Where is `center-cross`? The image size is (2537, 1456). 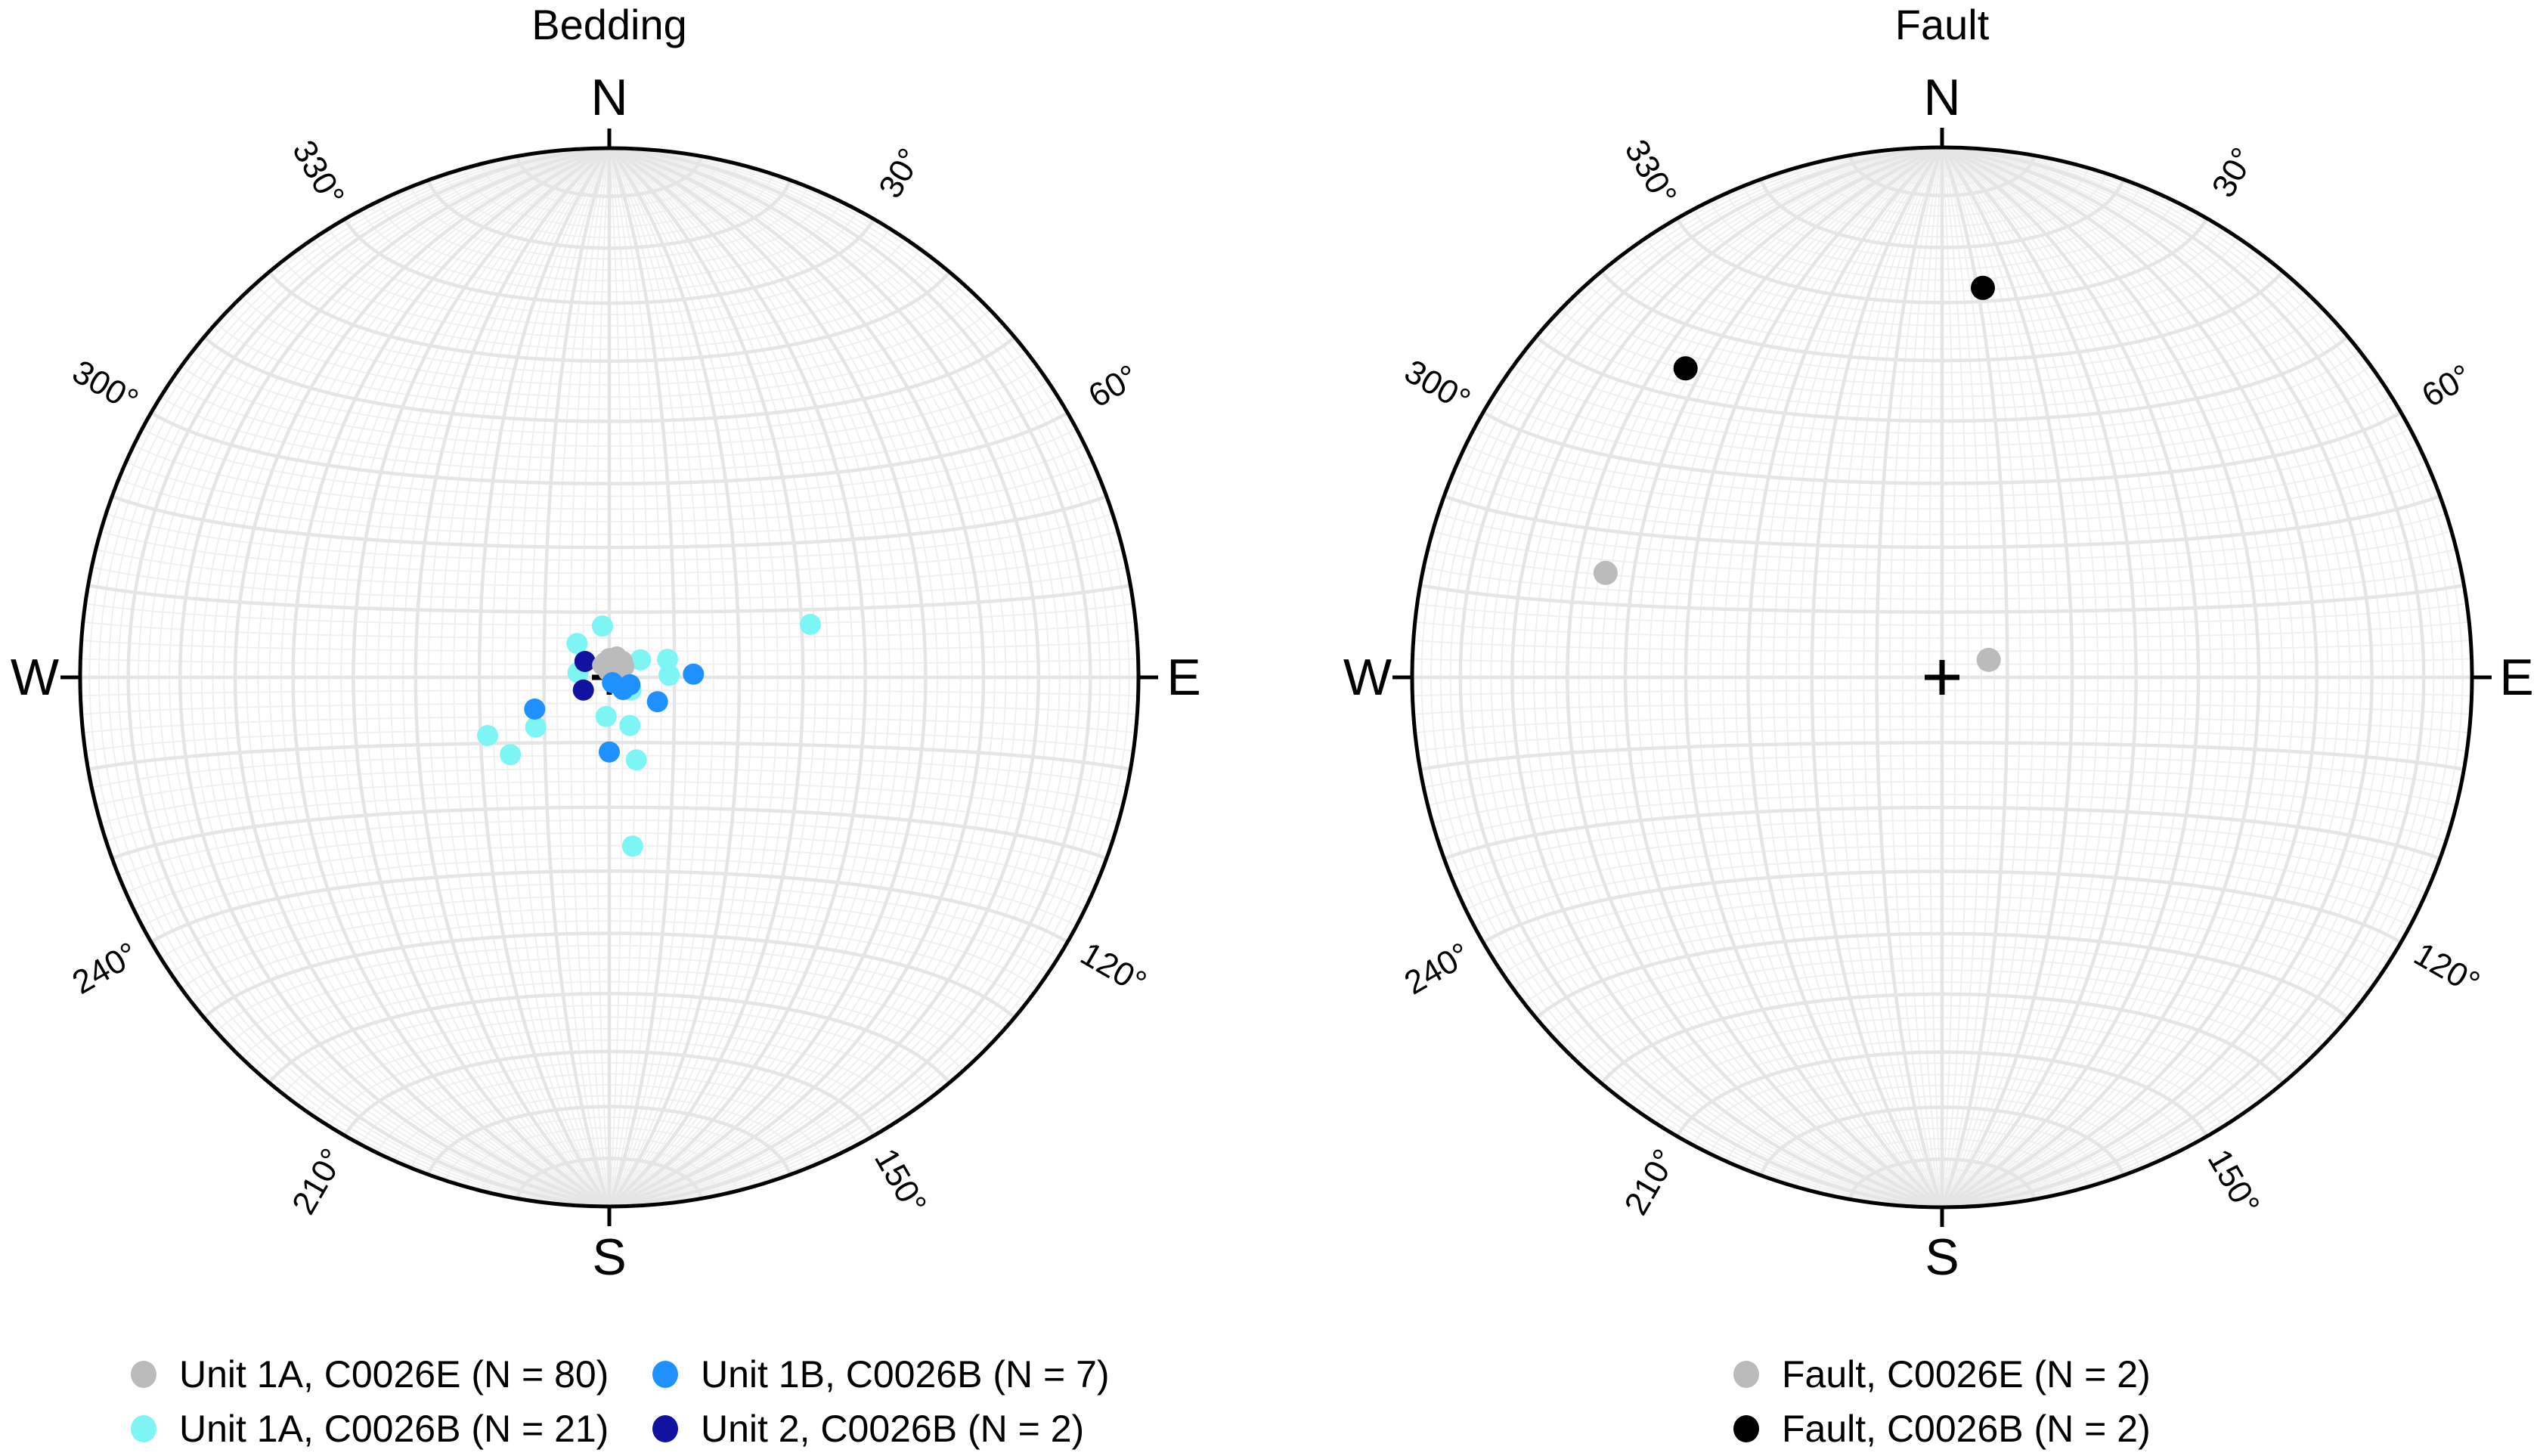 center-cross is located at coordinates (1942, 677).